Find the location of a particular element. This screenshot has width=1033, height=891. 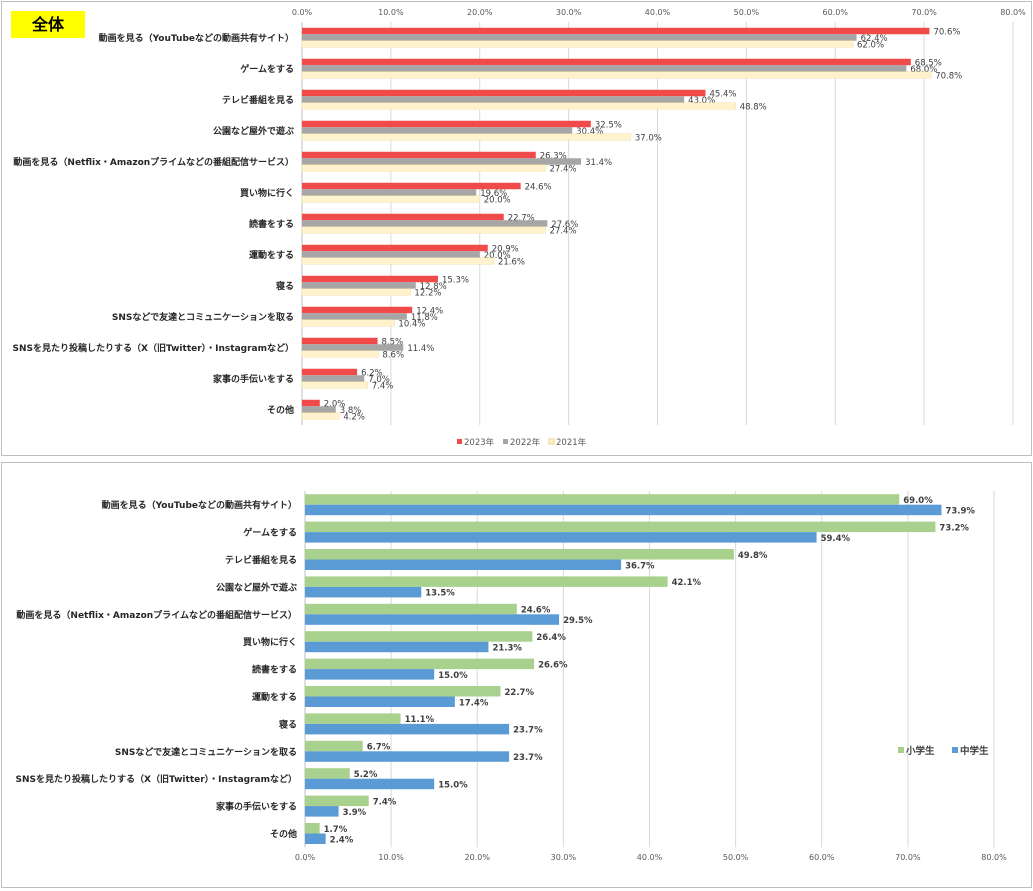

data-label-elementary: 11.1% is located at coordinates (420, 720).